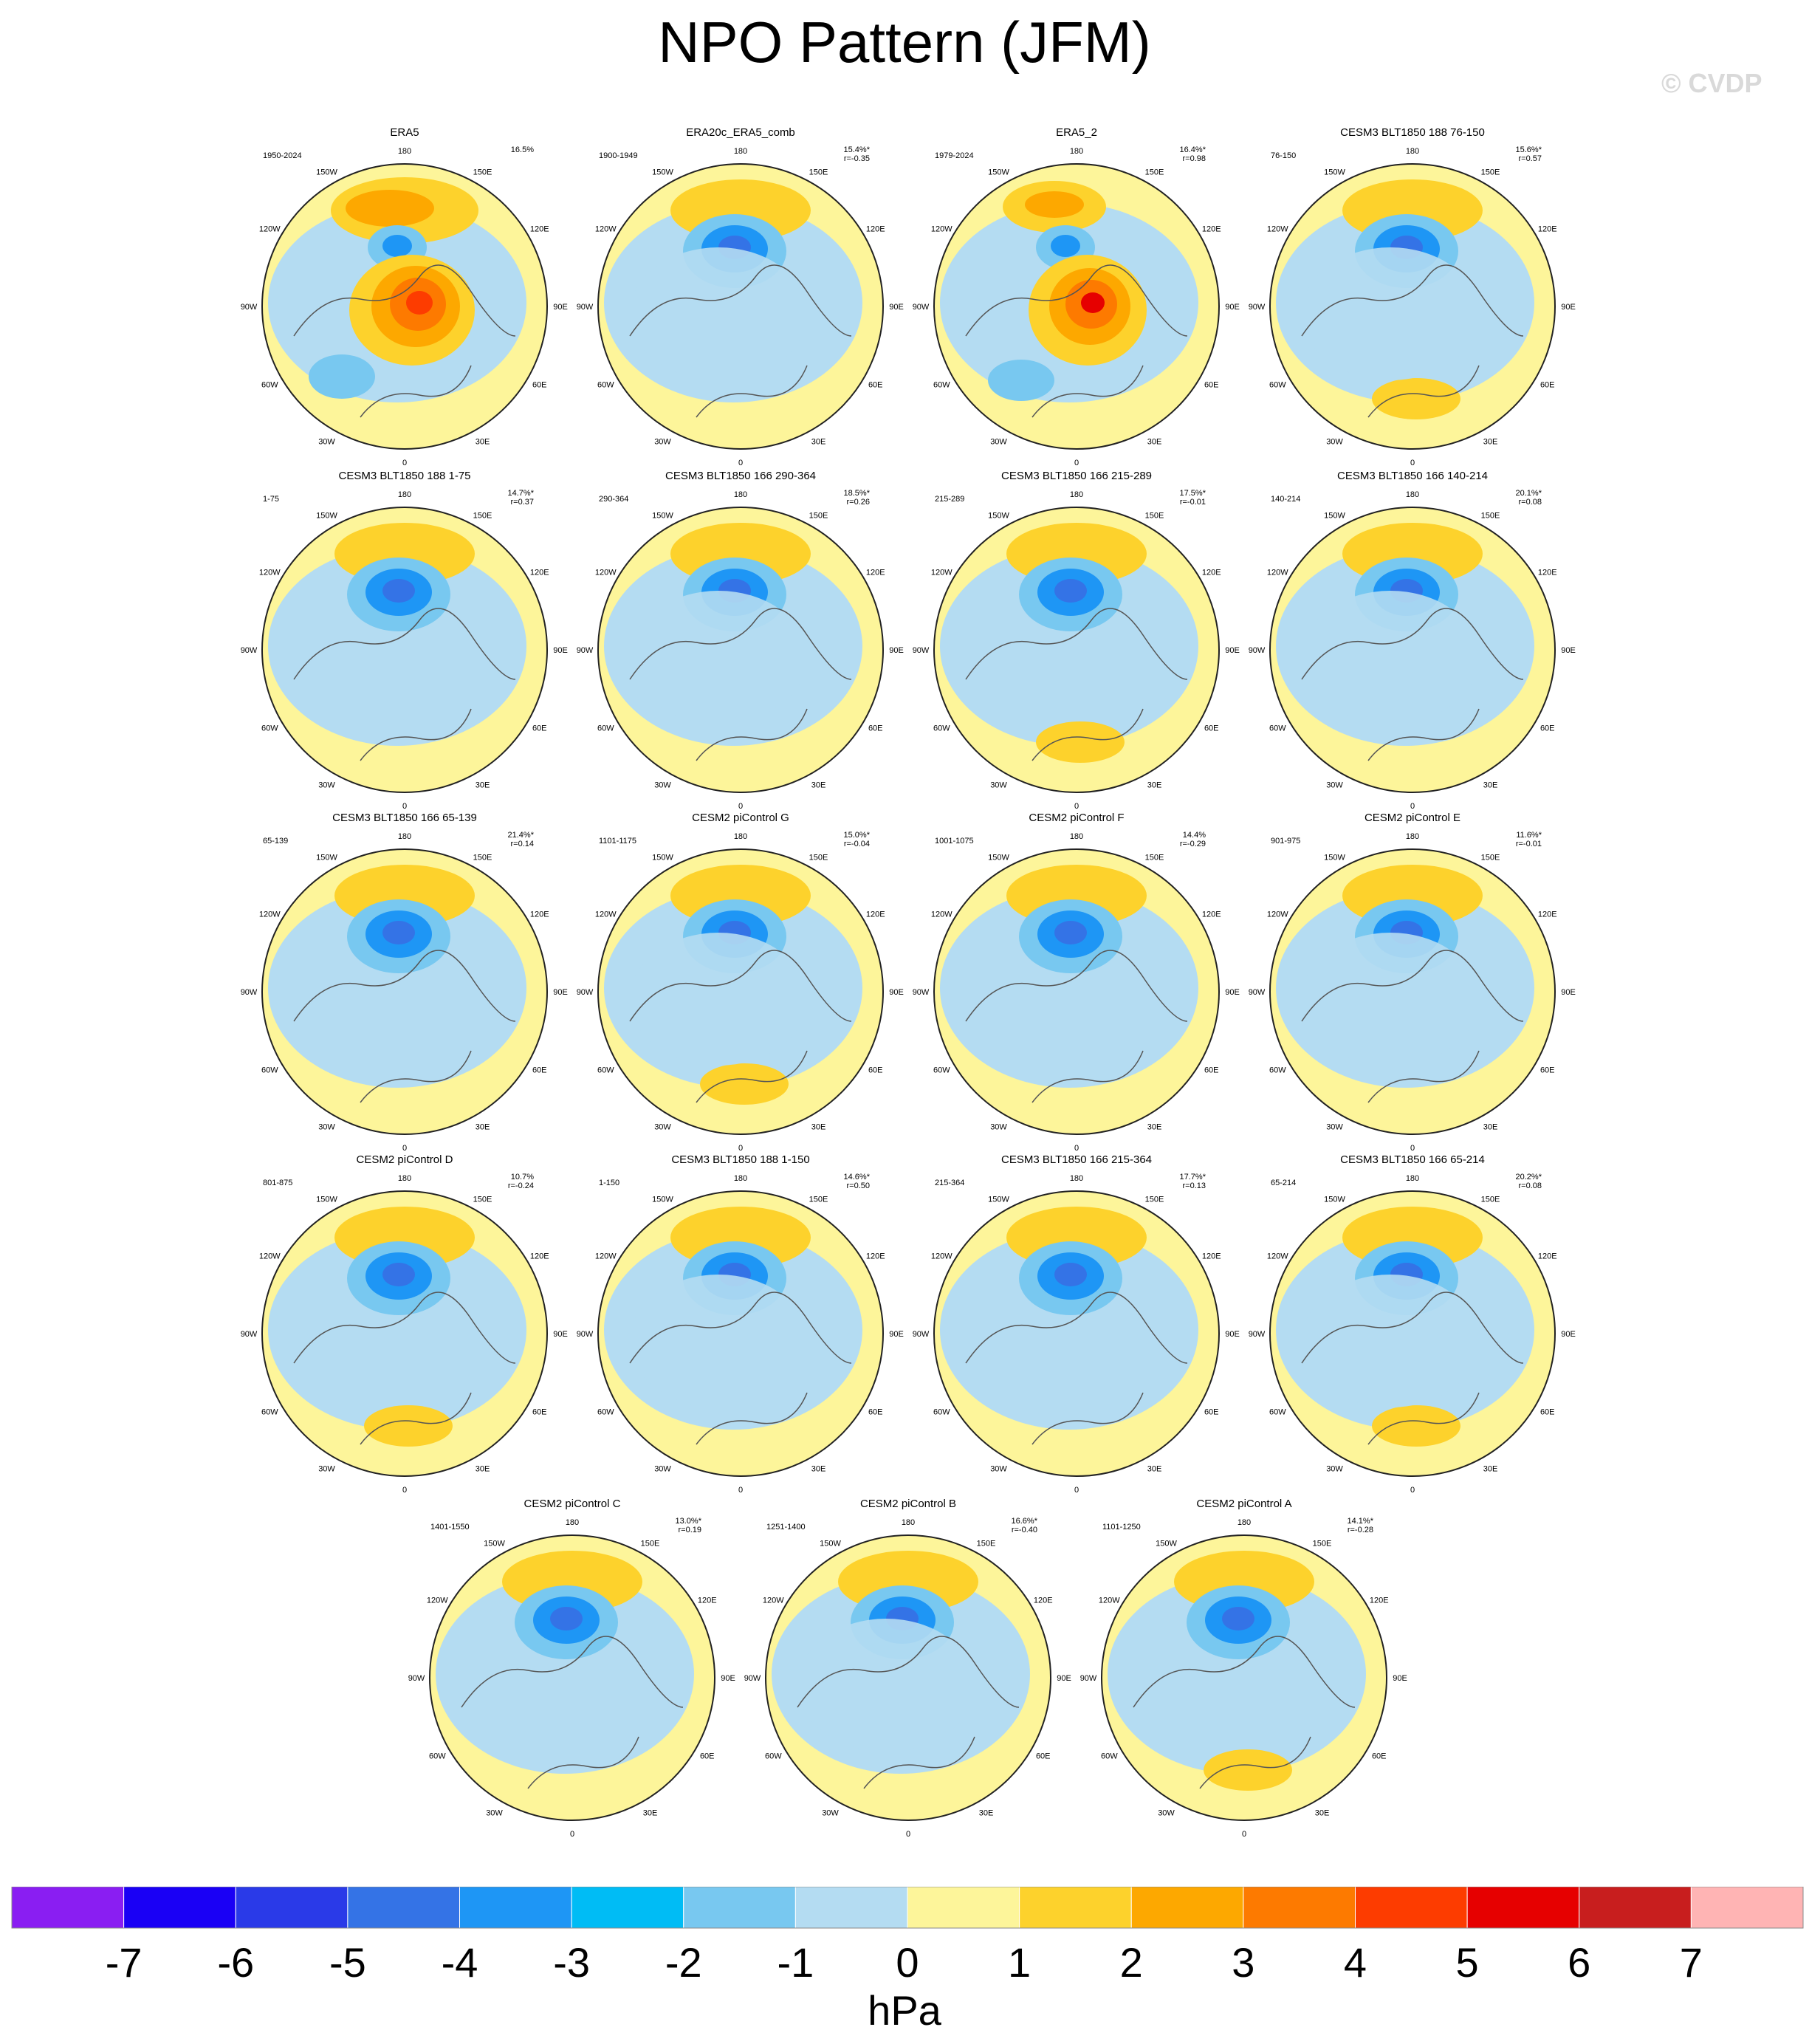  What do you see at coordinates (1529, 844) in the screenshot?
I see `panel-correlation: r=-0.01` at bounding box center [1529, 844].